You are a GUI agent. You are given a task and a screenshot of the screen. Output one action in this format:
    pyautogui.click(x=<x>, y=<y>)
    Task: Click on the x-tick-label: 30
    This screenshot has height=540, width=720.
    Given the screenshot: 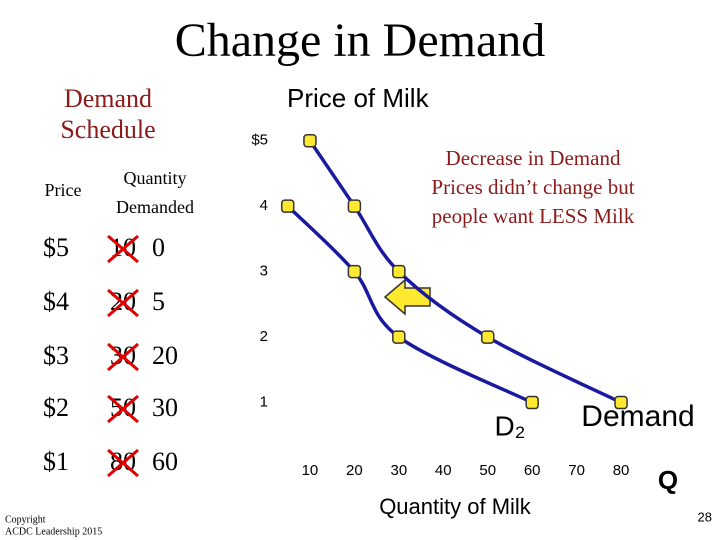 What is the action you would take?
    pyautogui.click(x=398, y=470)
    